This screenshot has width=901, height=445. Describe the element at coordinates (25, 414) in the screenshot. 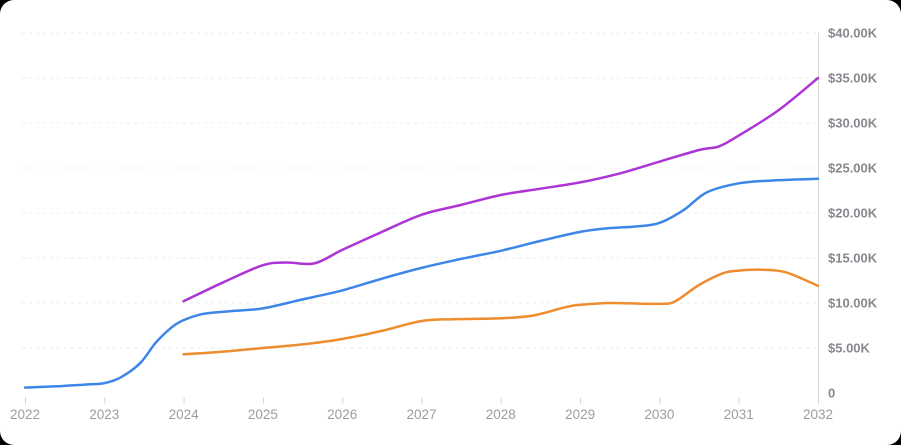

I see `x-axis-label: 2022` at that location.